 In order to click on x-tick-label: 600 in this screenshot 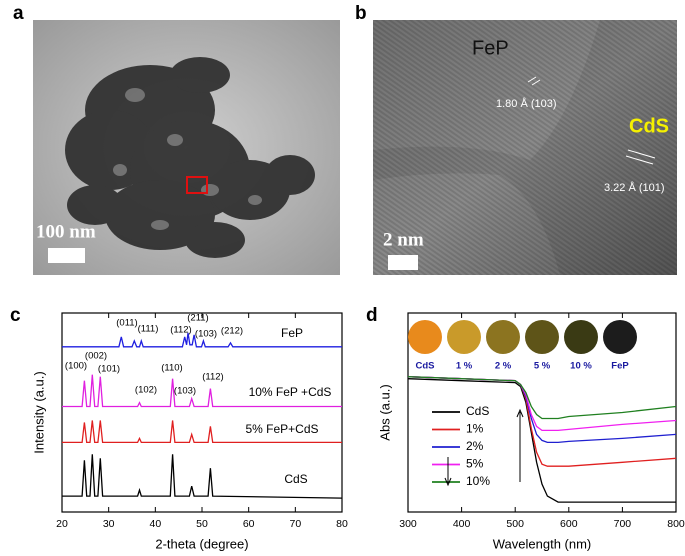, I will do `click(569, 524)`.